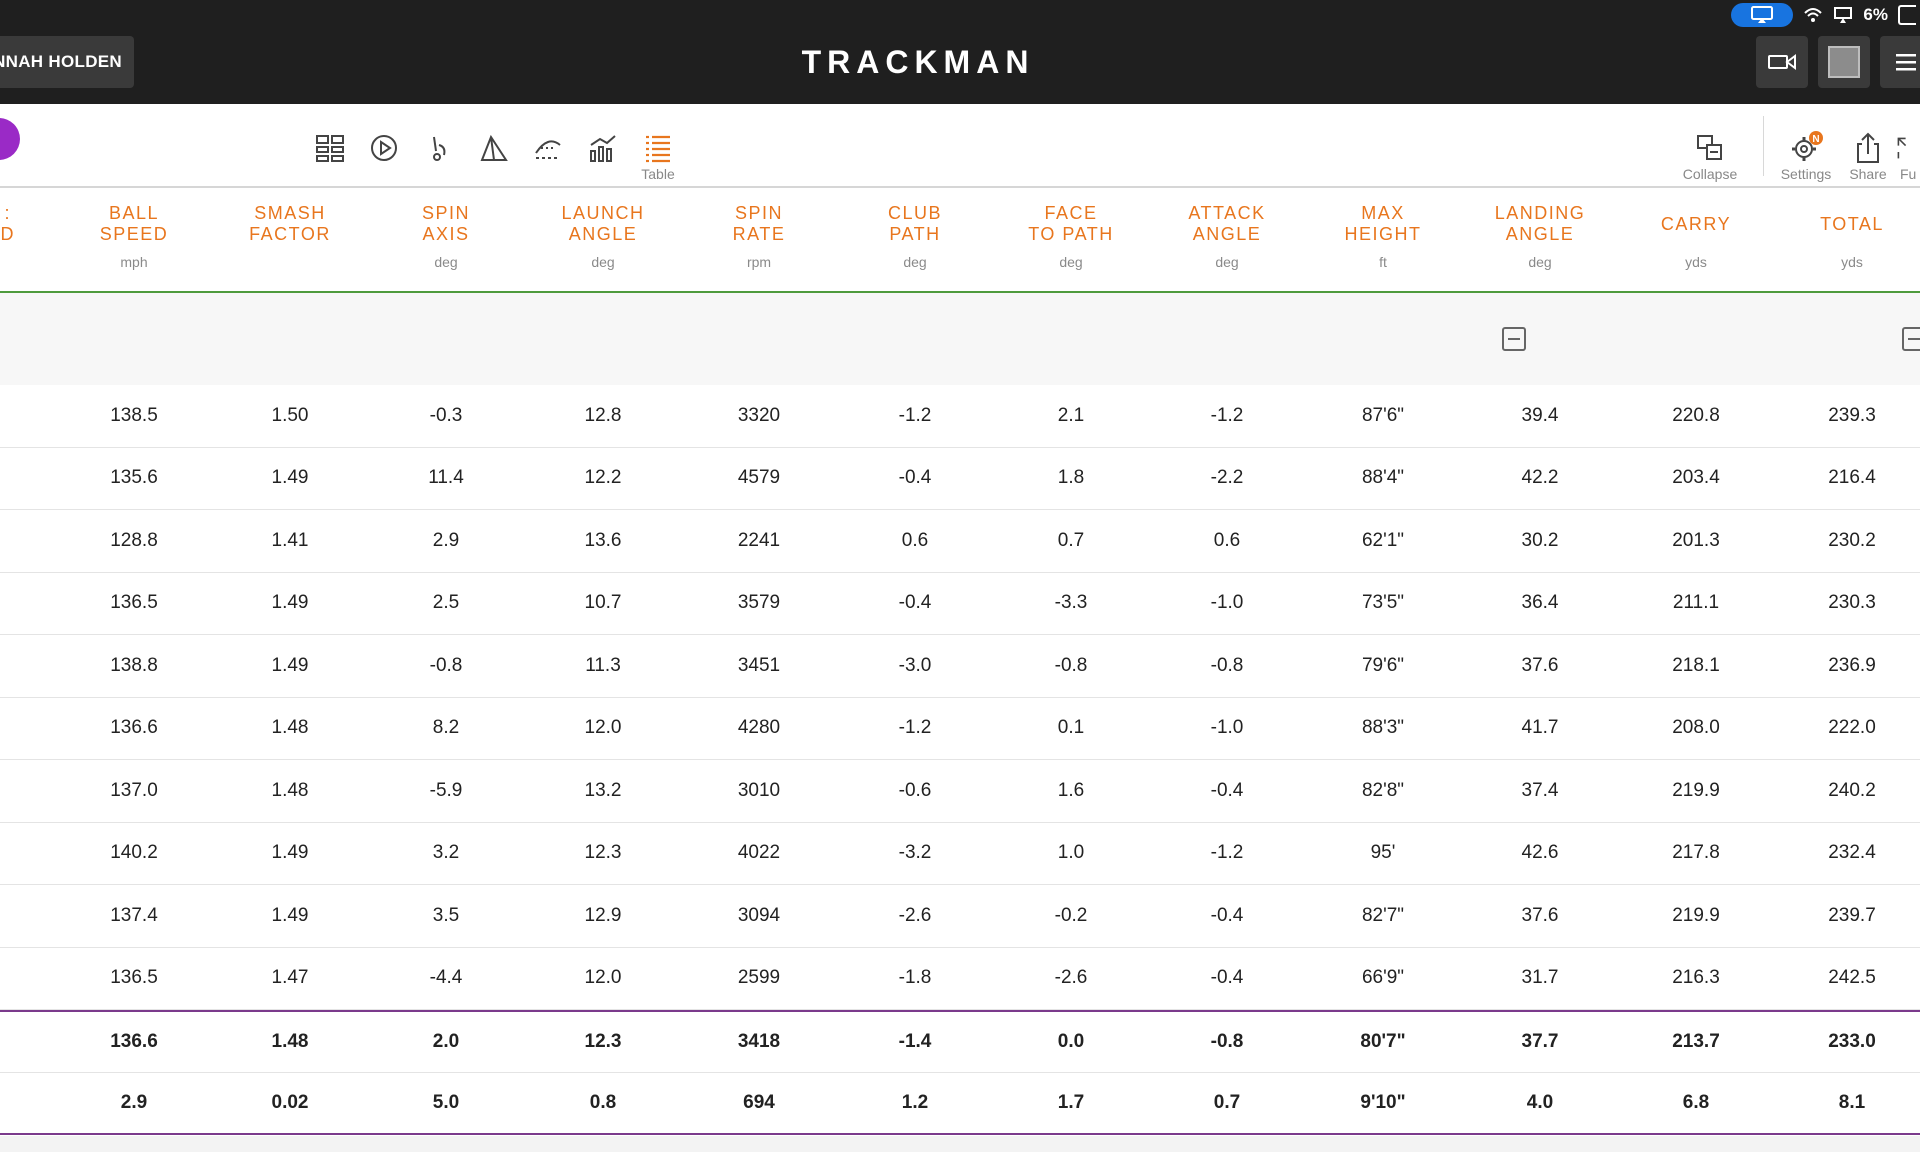 This screenshot has width=1920, height=1152. I want to click on cell-spin-axis: 2.0, so click(446, 1041).